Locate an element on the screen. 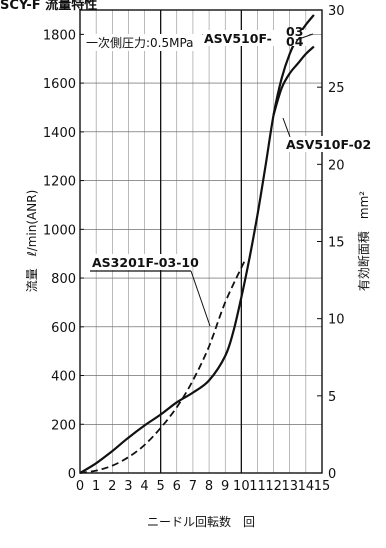  series-label-asv510f-02: ASV510F-02 is located at coordinates (328, 144).